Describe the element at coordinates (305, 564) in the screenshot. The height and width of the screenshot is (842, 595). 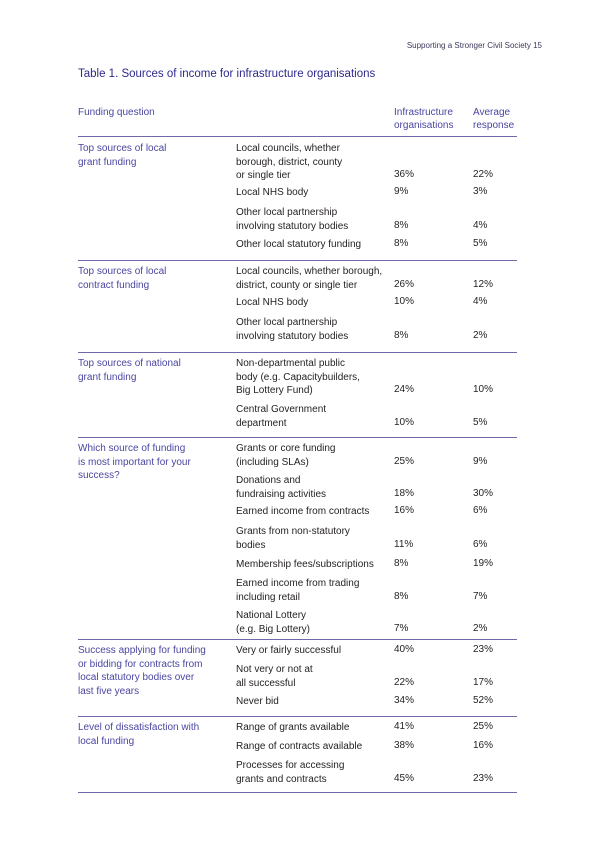
I see `table-row-source: Membership fees/subscriptions` at that location.